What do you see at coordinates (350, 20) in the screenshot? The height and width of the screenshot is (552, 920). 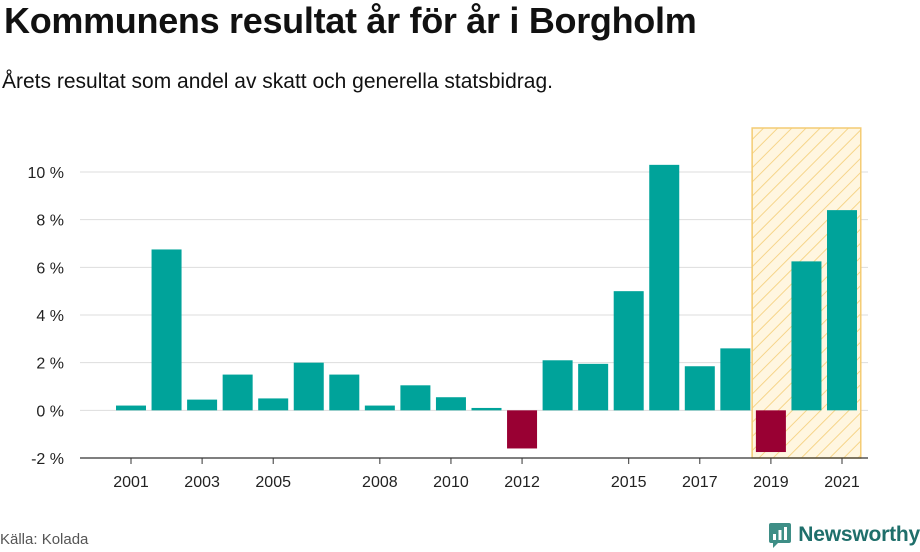 I see `chart-title: Kommunens resultat år för år i Borgholm` at bounding box center [350, 20].